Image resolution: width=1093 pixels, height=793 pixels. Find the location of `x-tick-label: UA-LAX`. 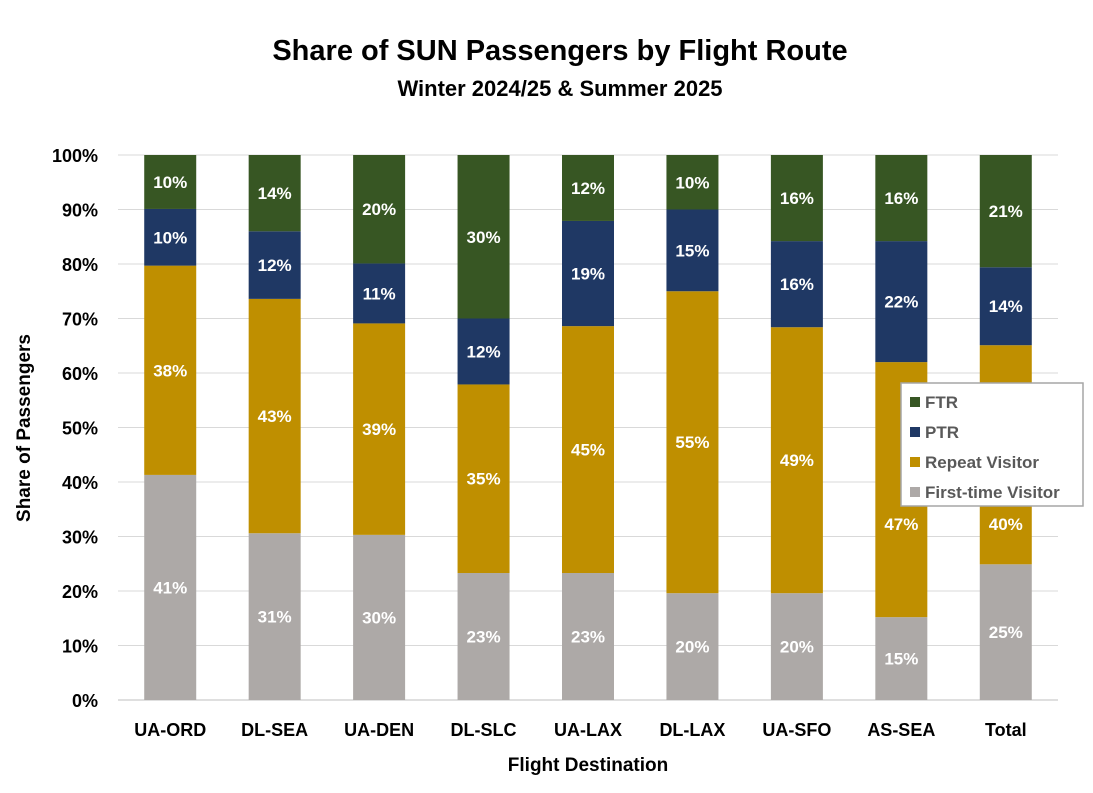

x-tick-label: UA-LAX is located at coordinates (588, 730).